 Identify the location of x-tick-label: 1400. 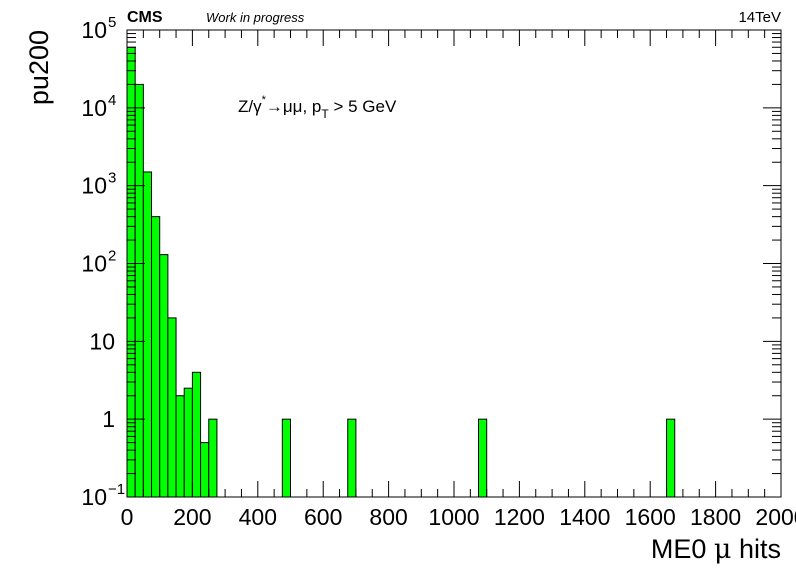
(584, 517).